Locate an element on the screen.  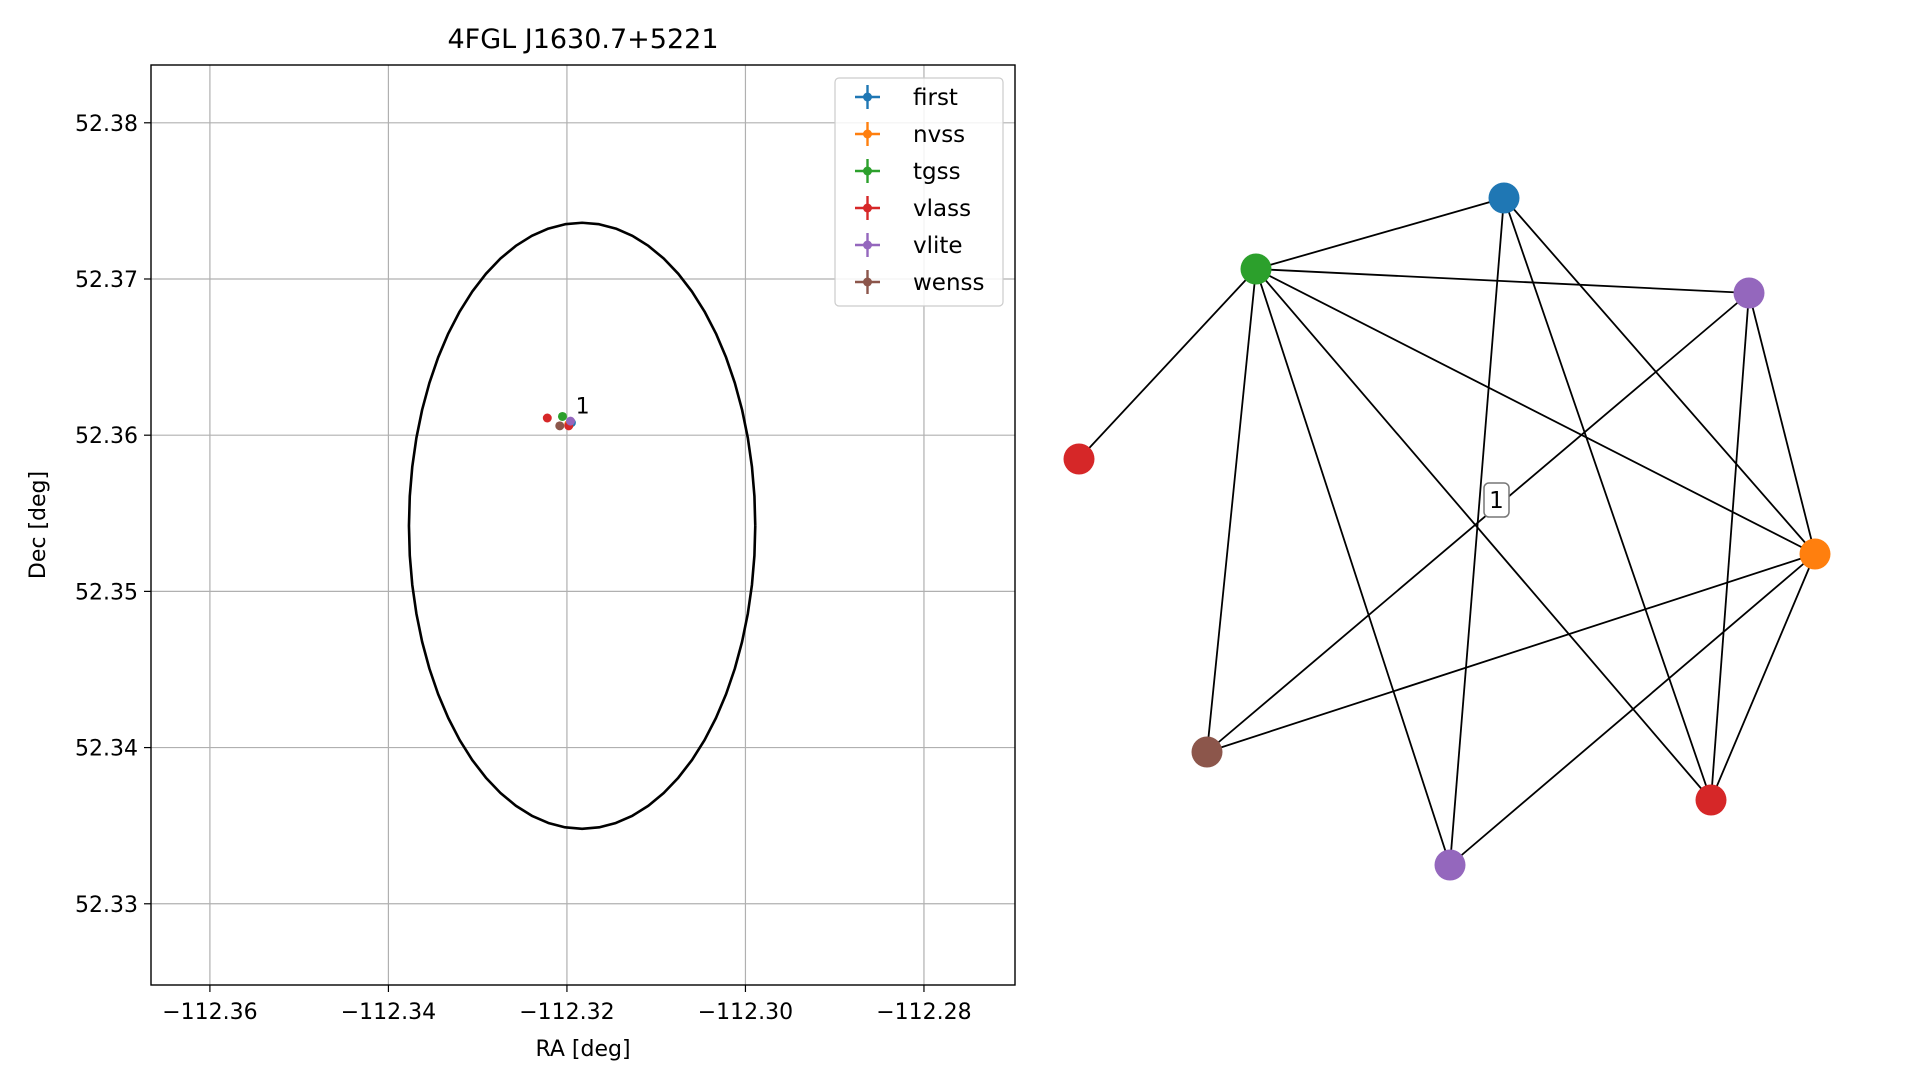
legend-dot-tgss is located at coordinates (867, 171).